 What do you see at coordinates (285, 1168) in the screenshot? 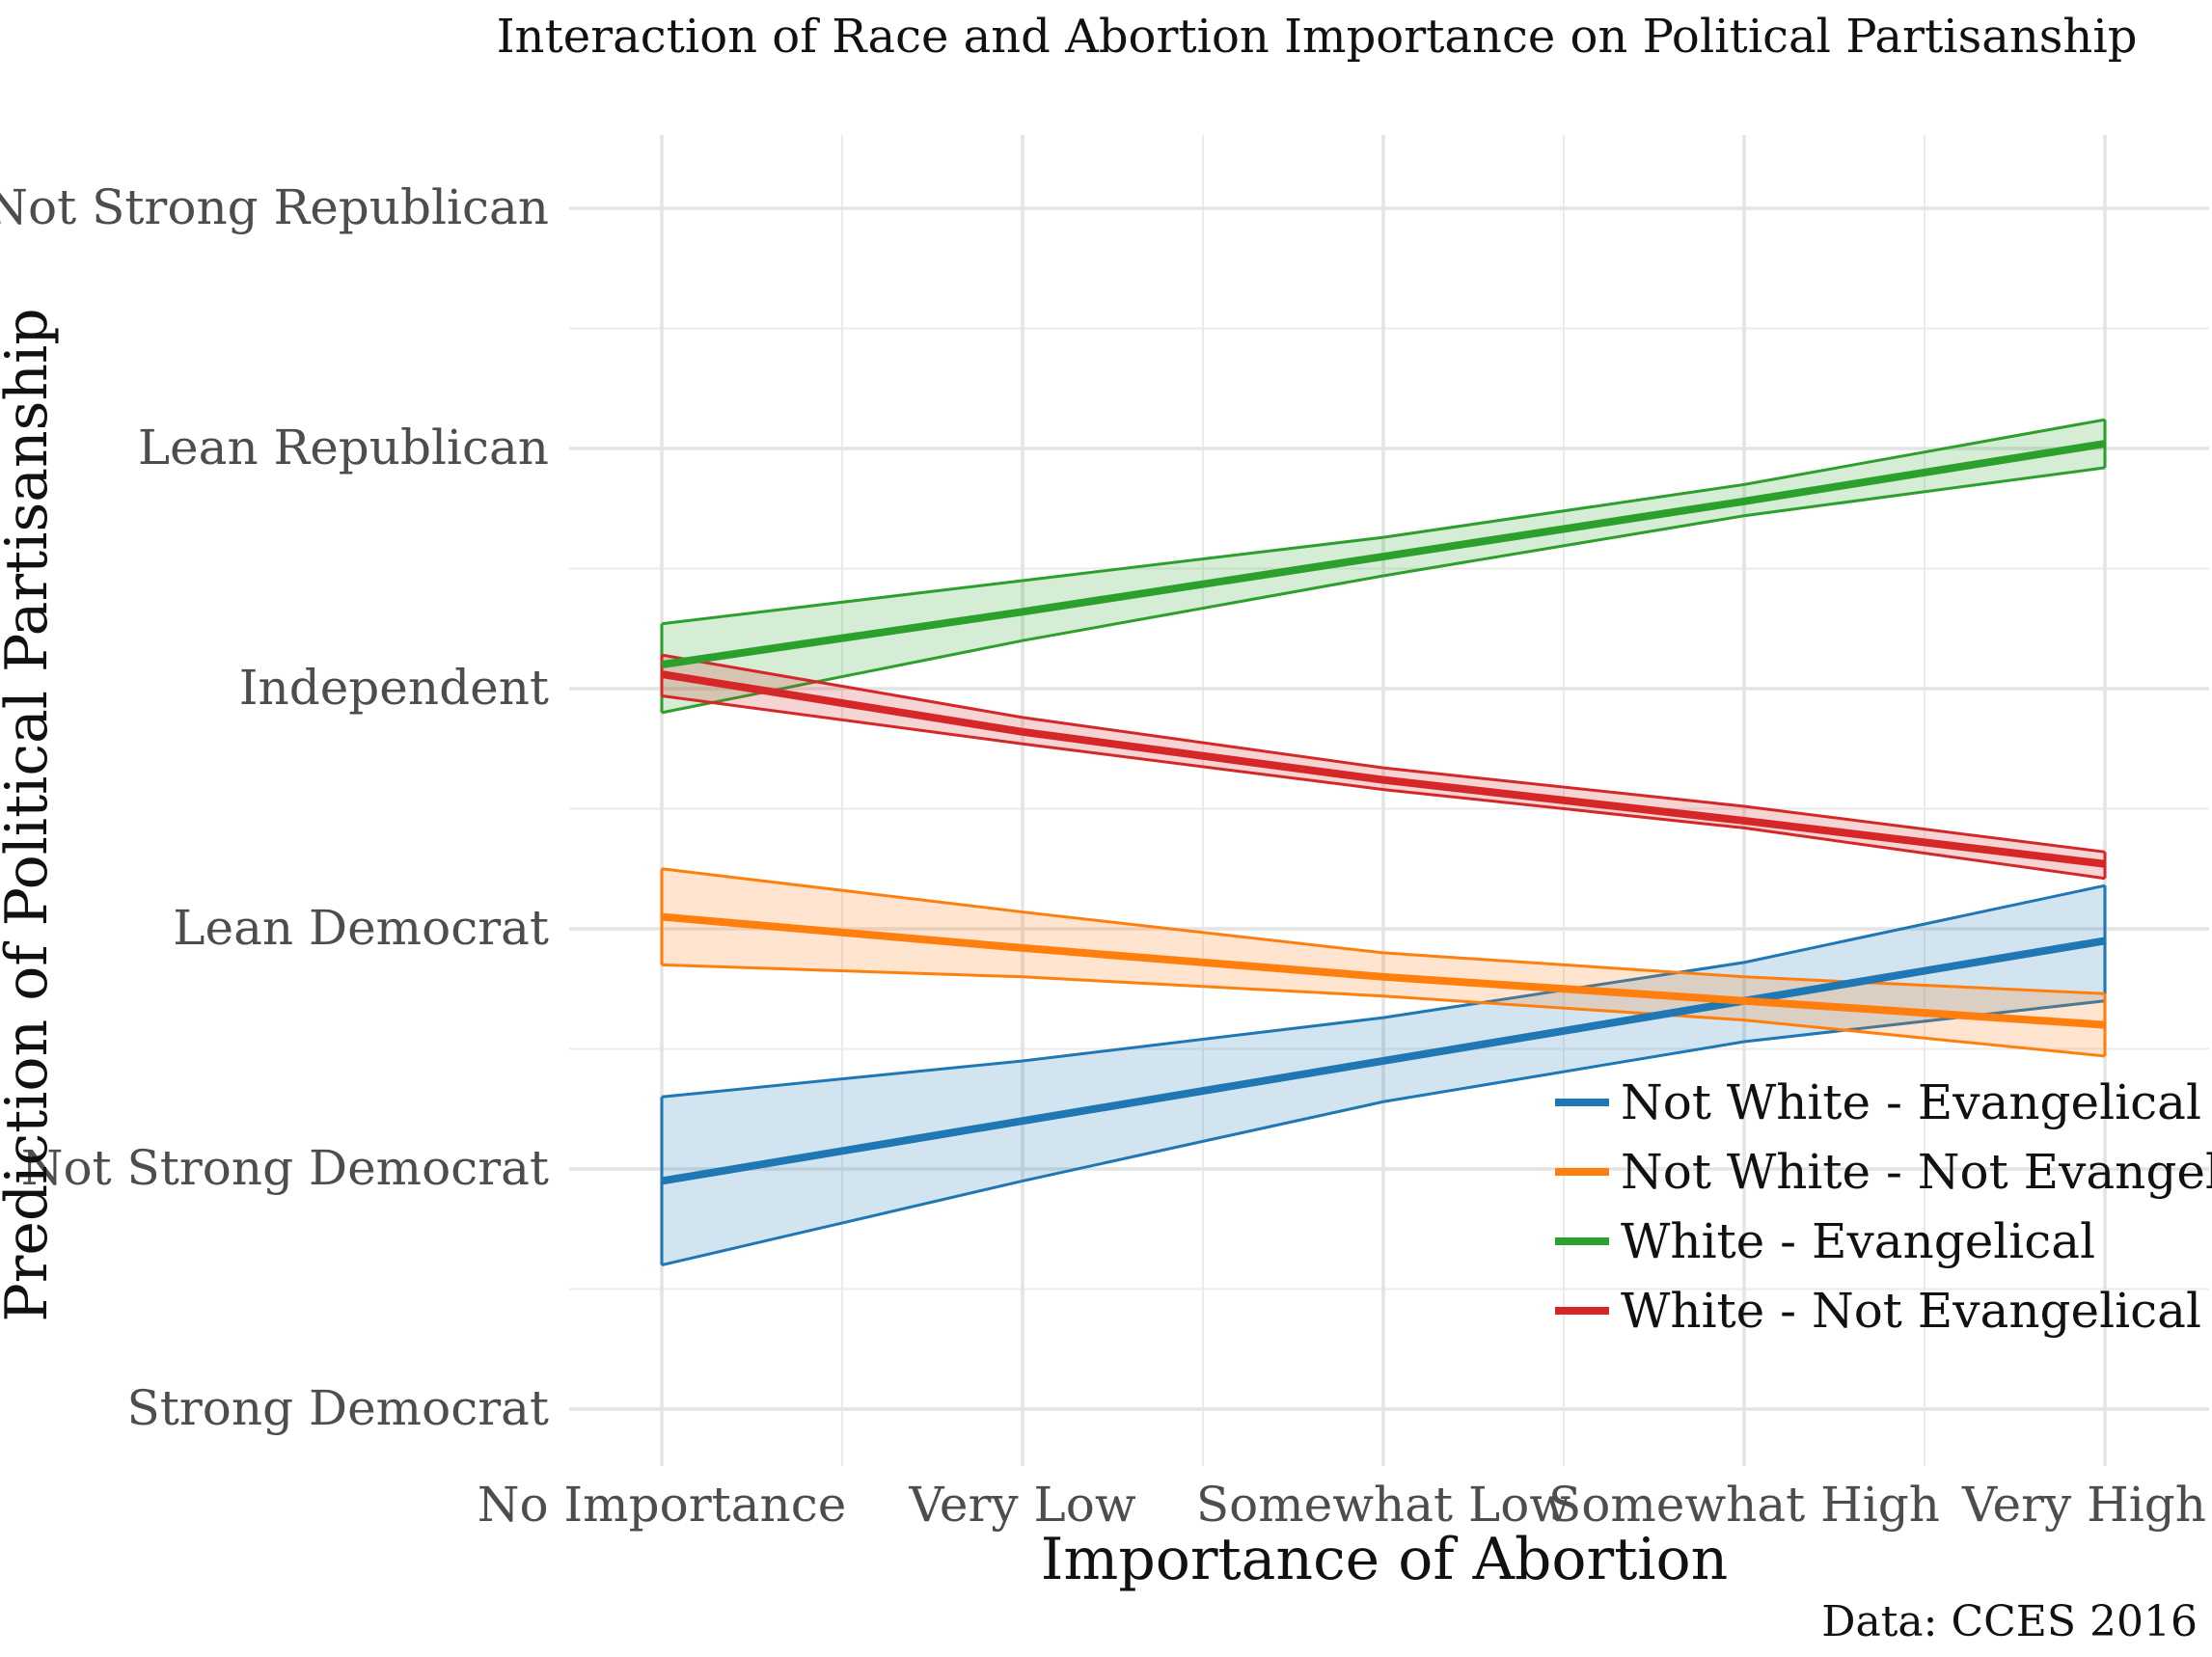
I see `y-tick-label: Not Strong Democrat` at bounding box center [285, 1168].